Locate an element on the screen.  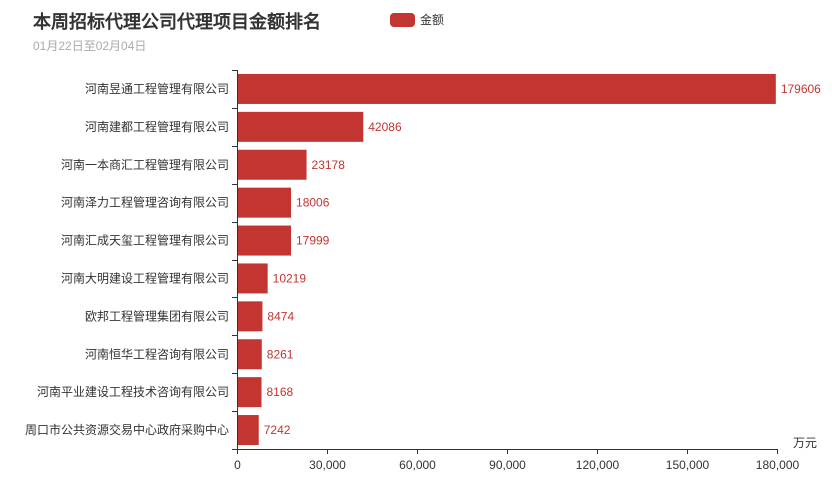
category-label: 河南昱通工程管理有限公司 is located at coordinates (157, 88).